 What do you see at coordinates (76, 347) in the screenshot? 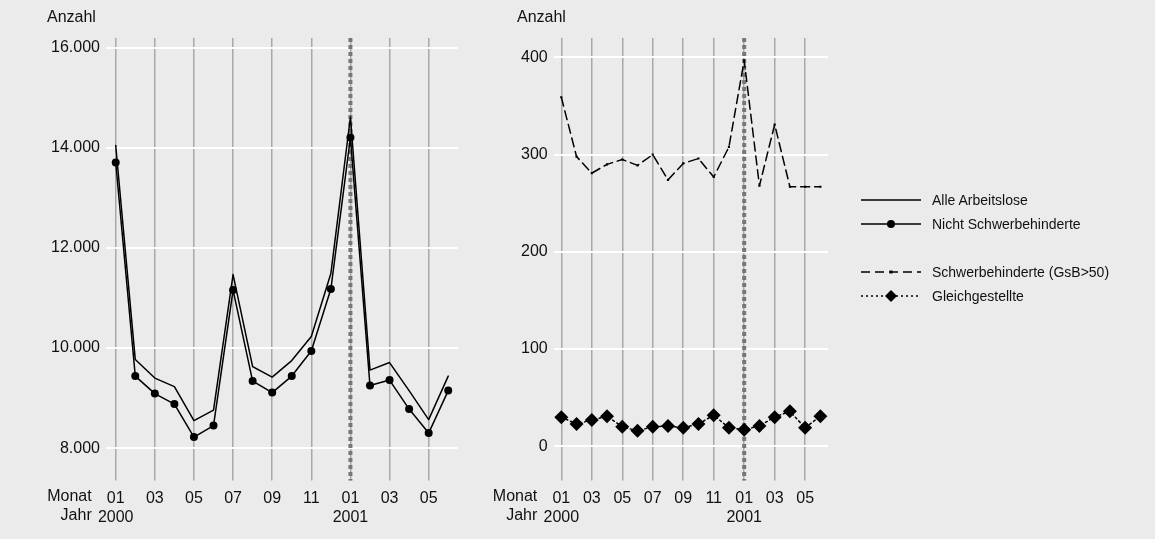
I see `y-tick-label: 10.000` at bounding box center [76, 347].